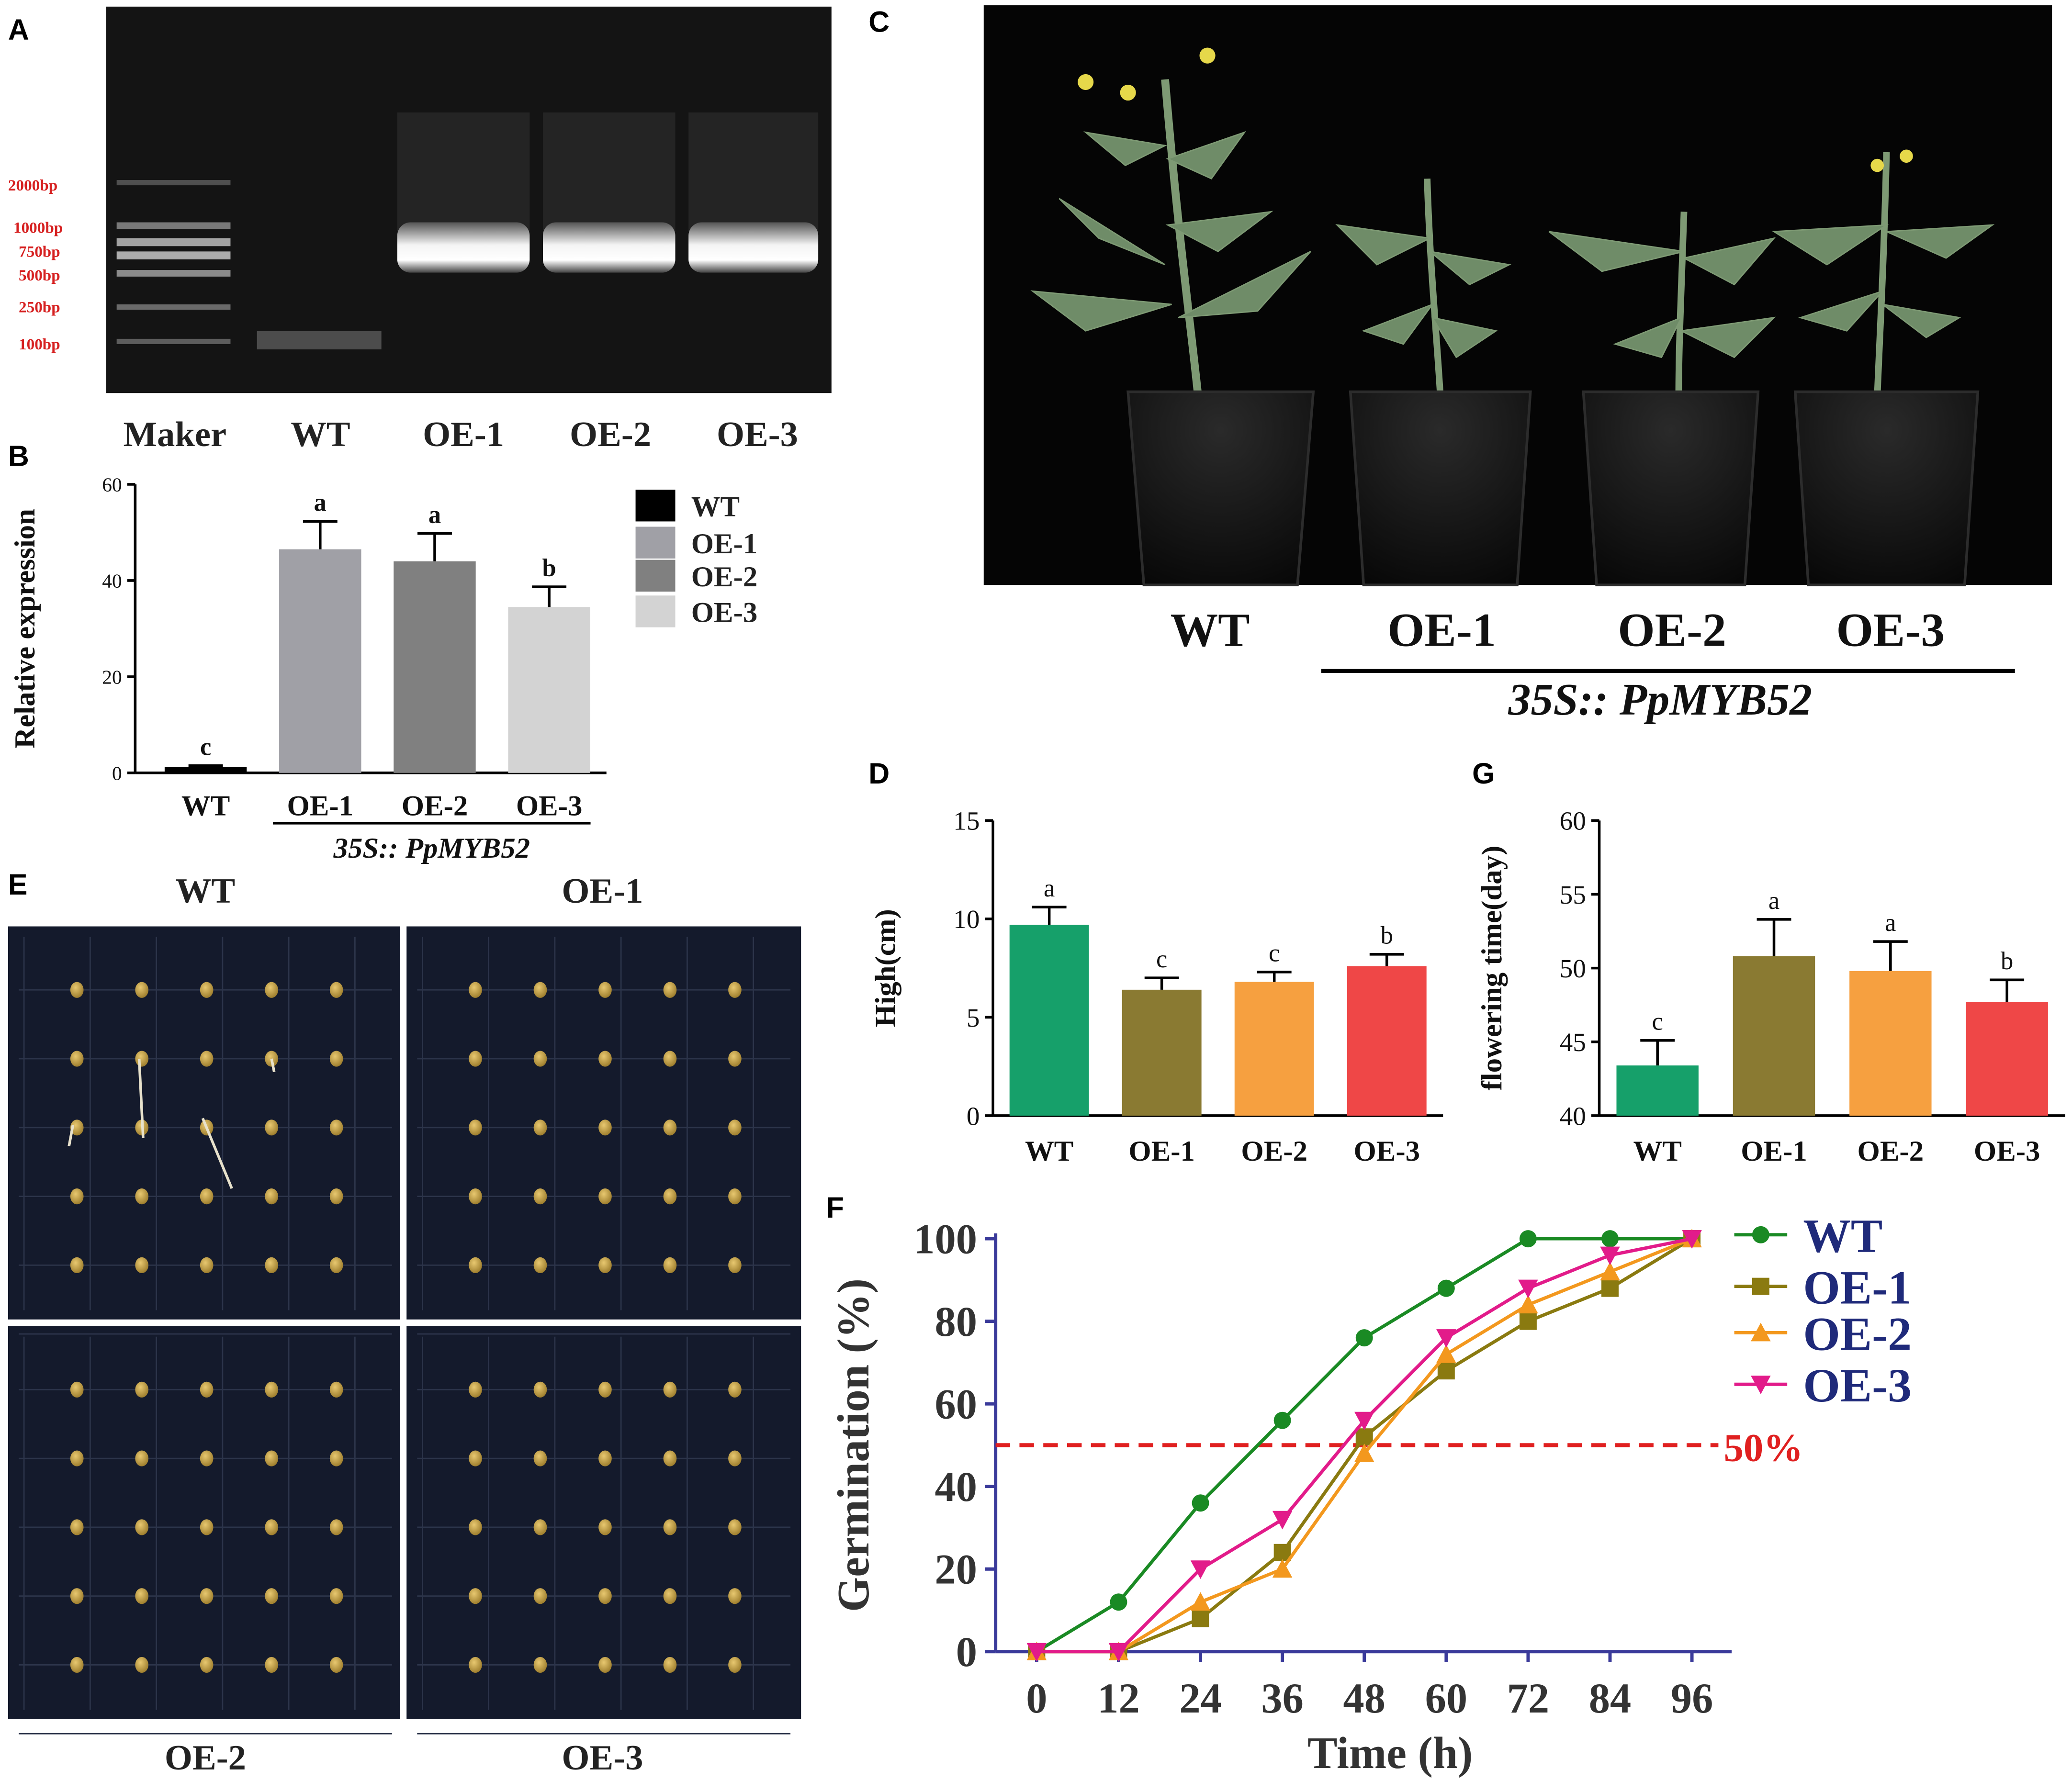 This screenshot has width=2072, height=1780. I want to click on seedling-labels-bottom: OE-2 OE-3, so click(404, 1758).